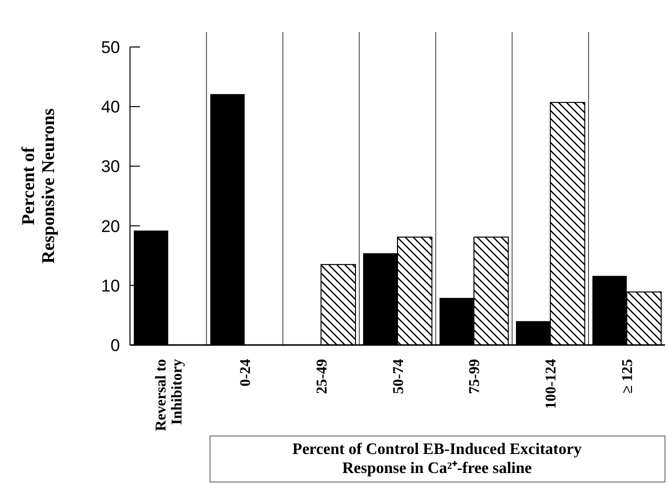 This screenshot has height=484, width=667. Describe the element at coordinates (110, 107) in the screenshot. I see `y-tick-label: 40` at that location.